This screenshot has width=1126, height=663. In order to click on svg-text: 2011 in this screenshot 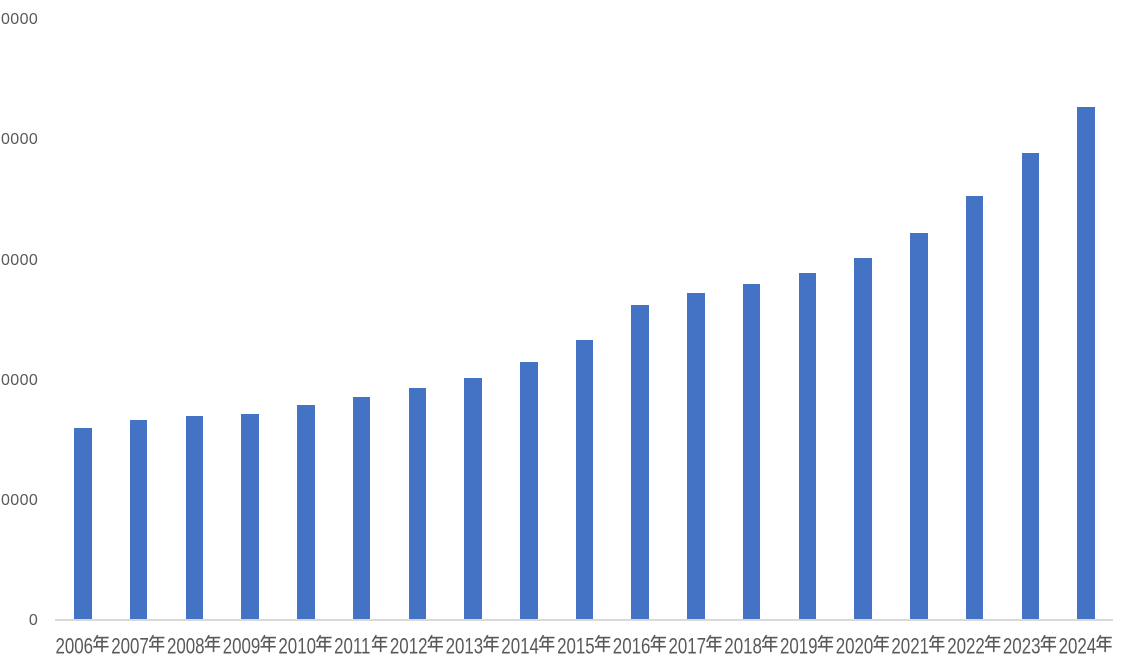, I will do `click(352, 646)`.